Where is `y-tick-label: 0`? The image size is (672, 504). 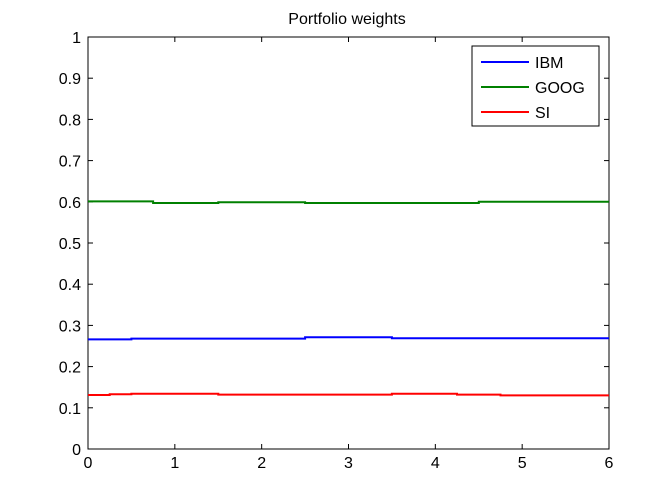
y-tick-label: 0 is located at coordinates (76, 450).